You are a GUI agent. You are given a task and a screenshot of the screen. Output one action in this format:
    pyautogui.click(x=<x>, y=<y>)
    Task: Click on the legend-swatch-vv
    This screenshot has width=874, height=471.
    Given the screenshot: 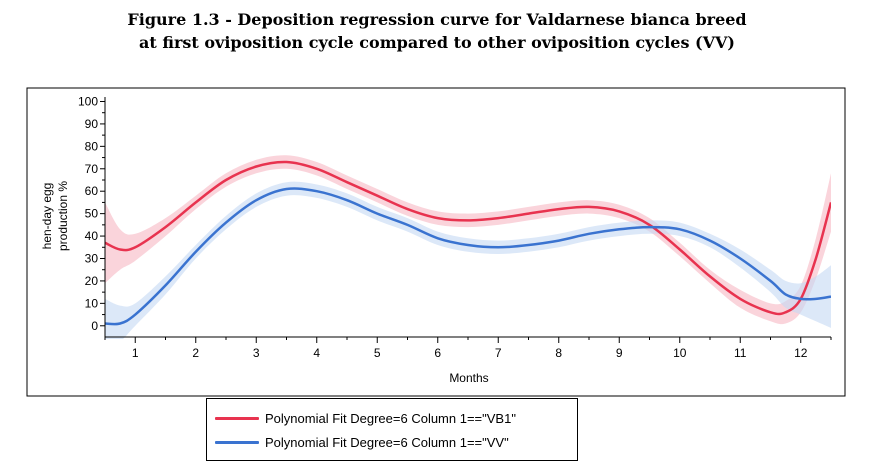 What is the action you would take?
    pyautogui.click(x=237, y=442)
    